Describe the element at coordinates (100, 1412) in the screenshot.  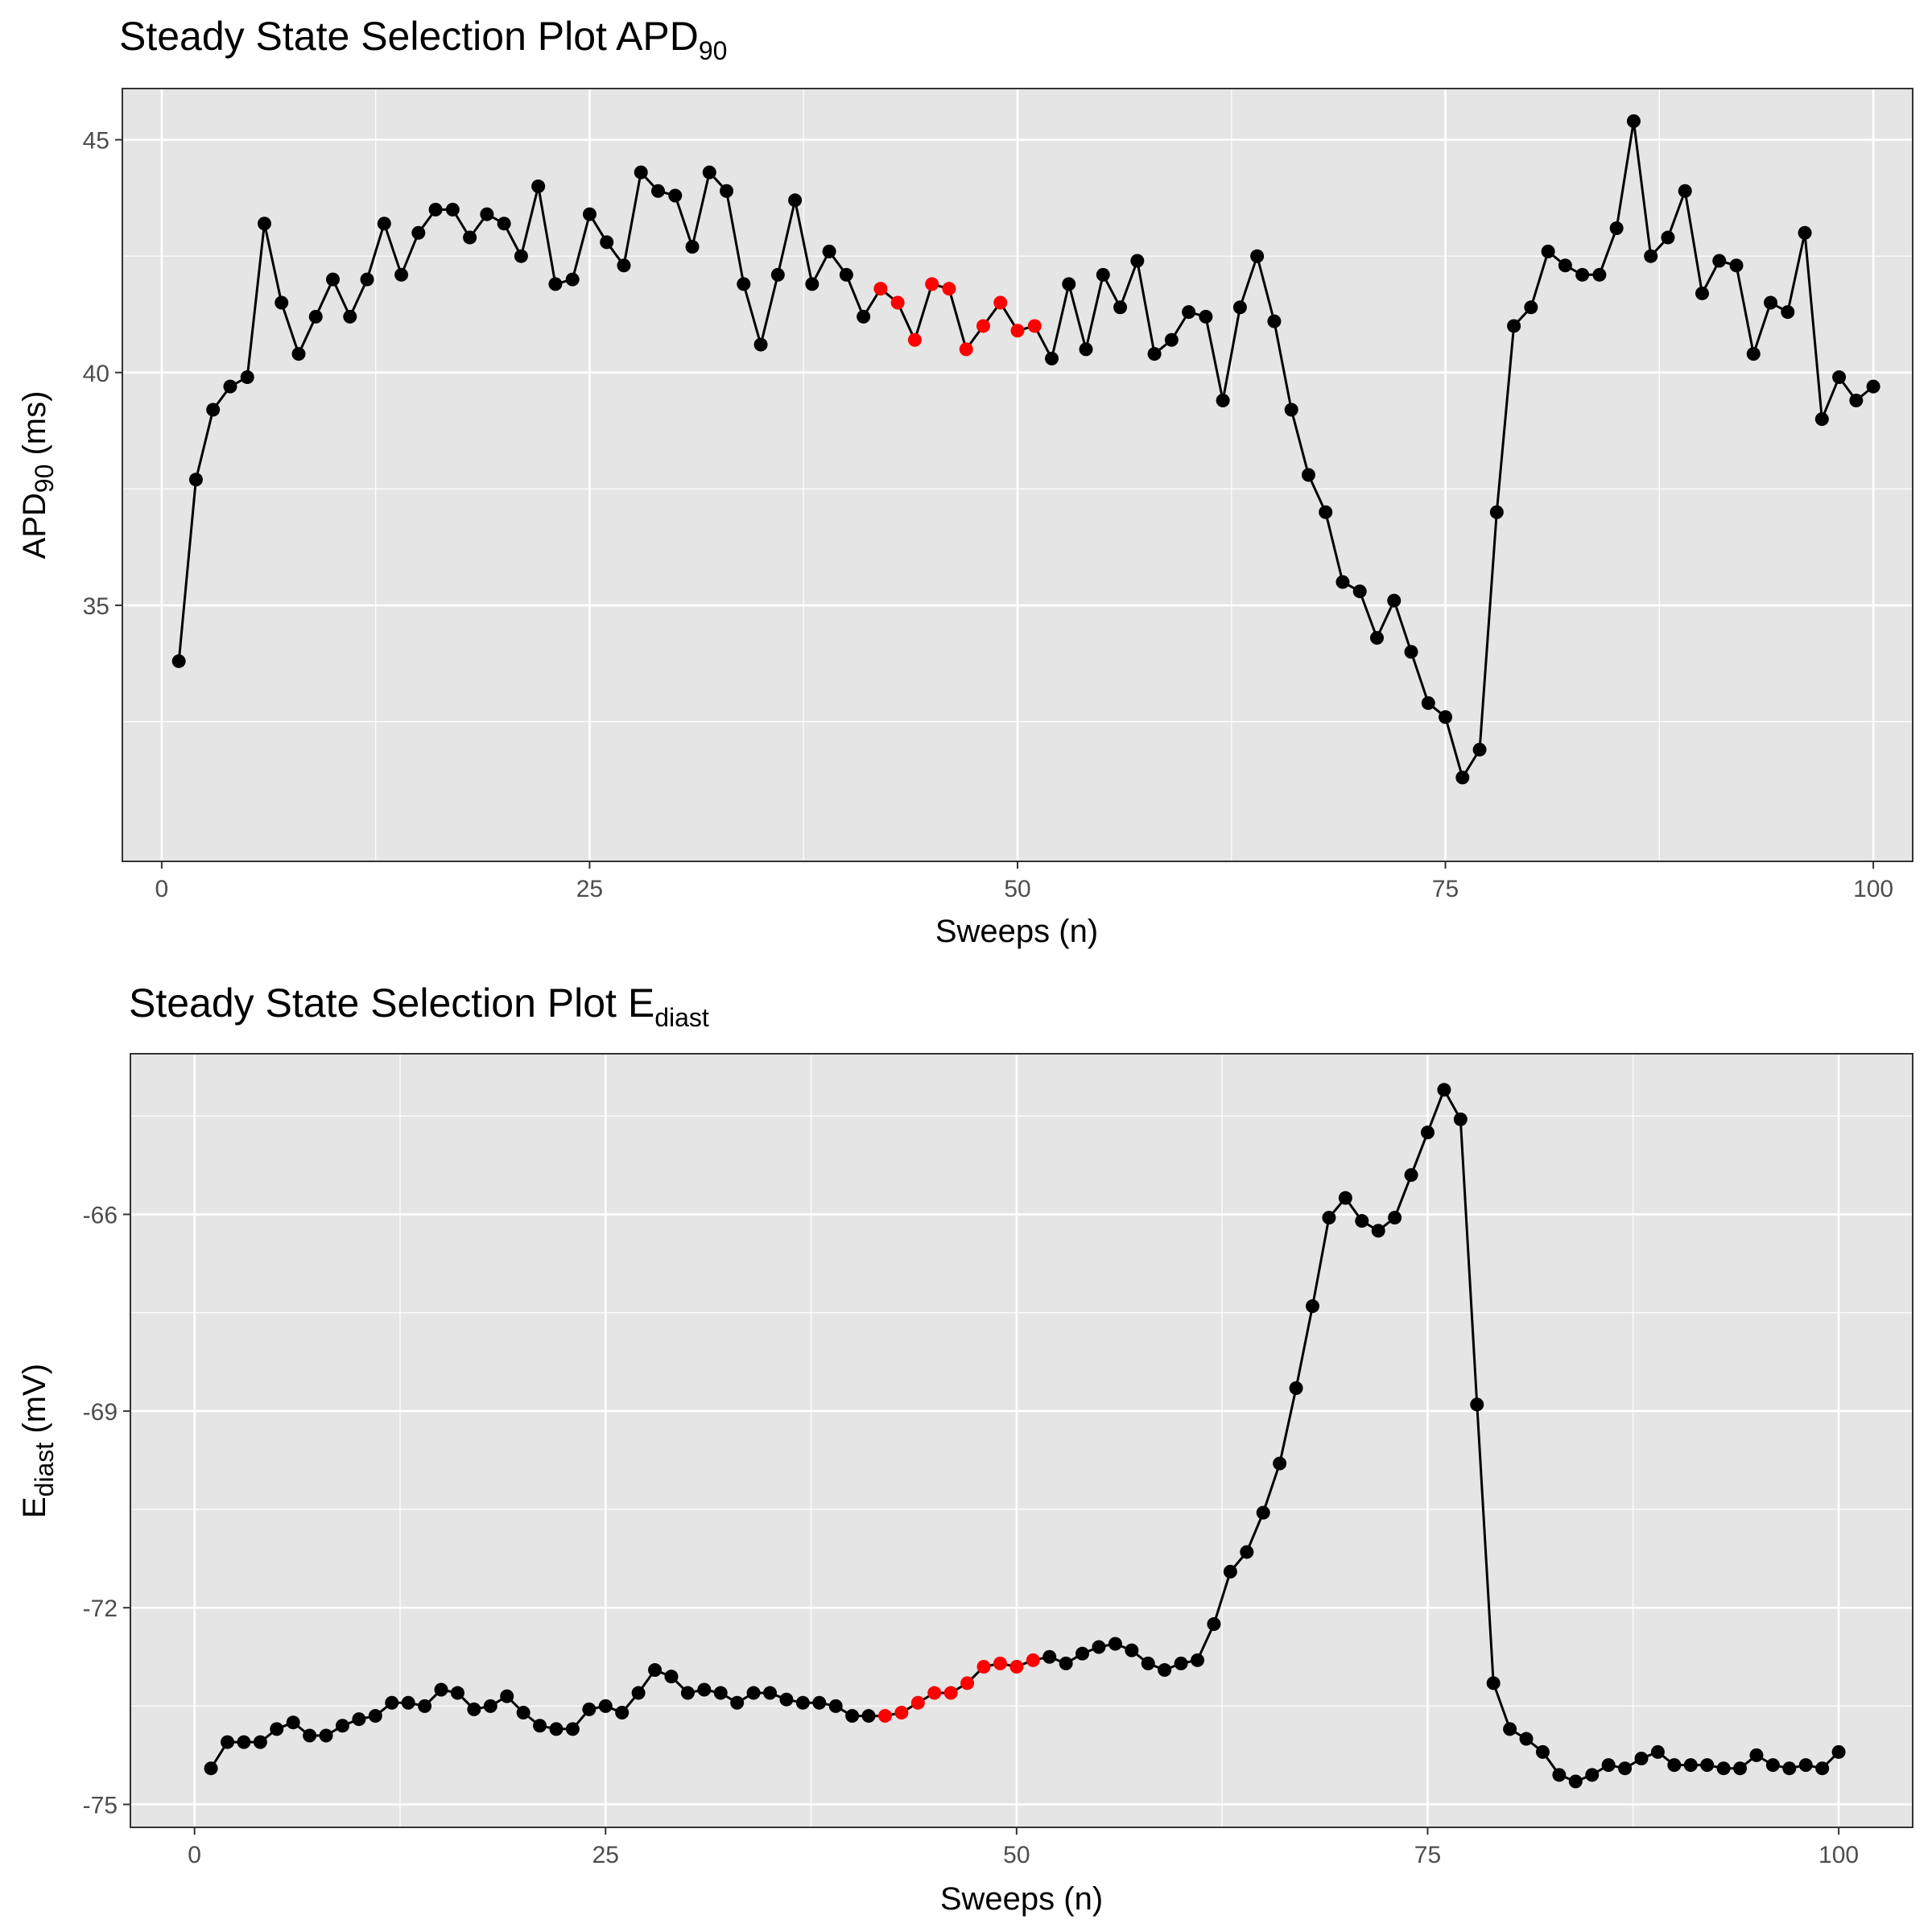
I see `y-tick-label: -69` at that location.